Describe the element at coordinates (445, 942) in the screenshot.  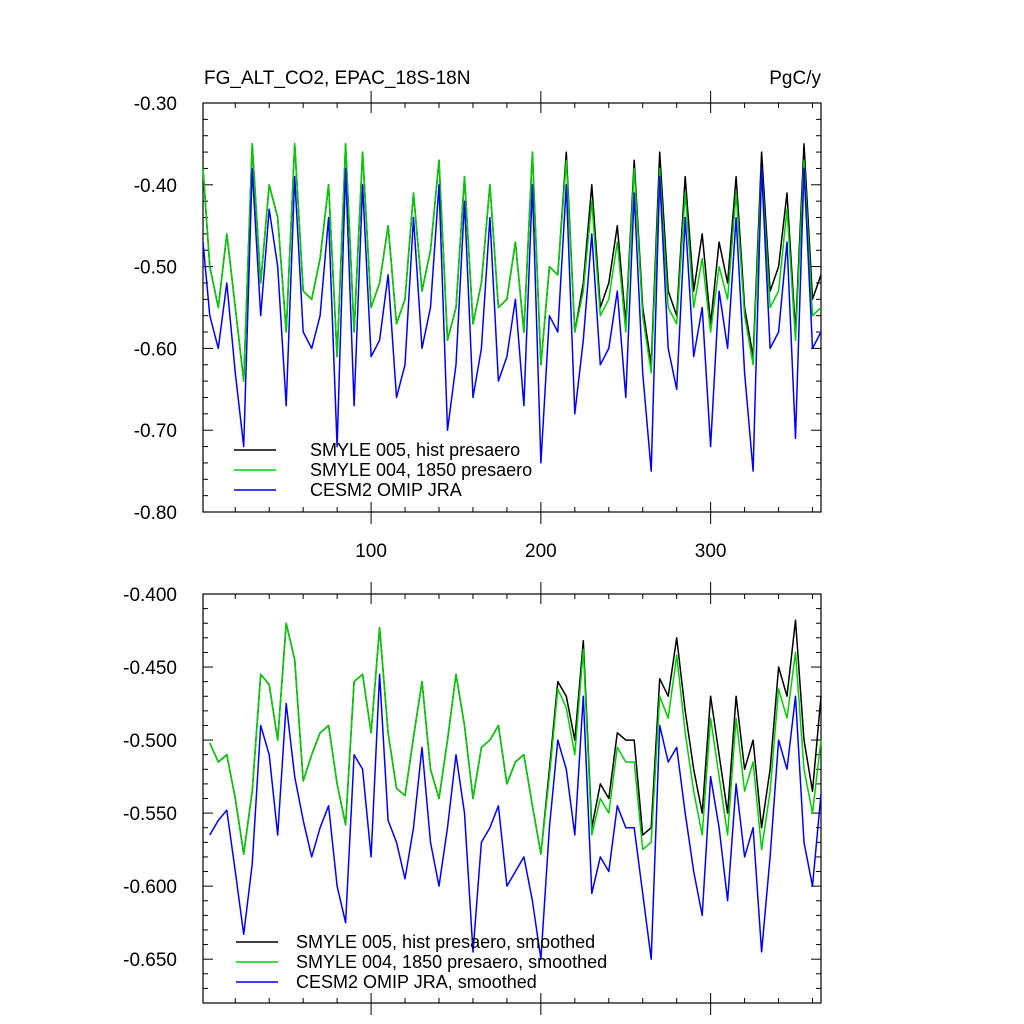
I see `legend-label: SMYLE 005, hist presaero, smoothed` at that location.